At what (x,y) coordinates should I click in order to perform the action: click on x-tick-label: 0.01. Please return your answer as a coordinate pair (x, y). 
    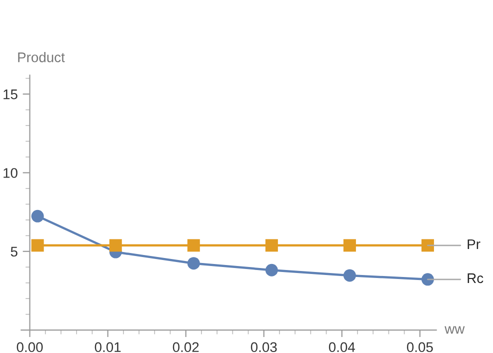
    Looking at the image, I should click on (107, 347).